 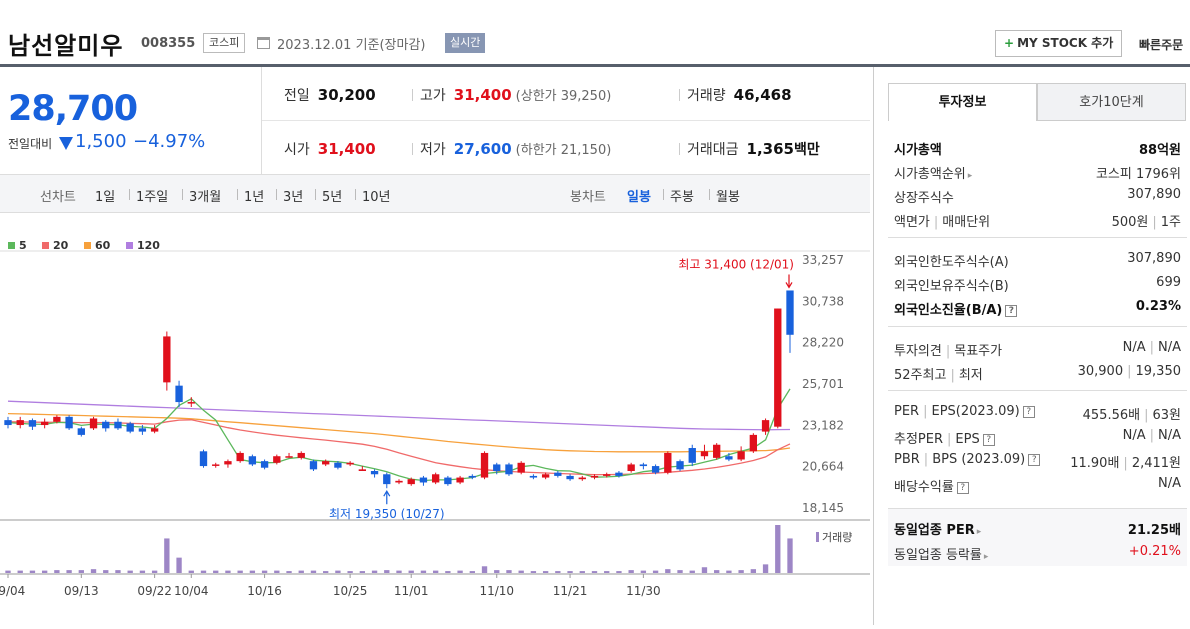 What do you see at coordinates (967, 459) in the screenshot?
I see `info-key: PBR | BPS (2023.09)?` at bounding box center [967, 459].